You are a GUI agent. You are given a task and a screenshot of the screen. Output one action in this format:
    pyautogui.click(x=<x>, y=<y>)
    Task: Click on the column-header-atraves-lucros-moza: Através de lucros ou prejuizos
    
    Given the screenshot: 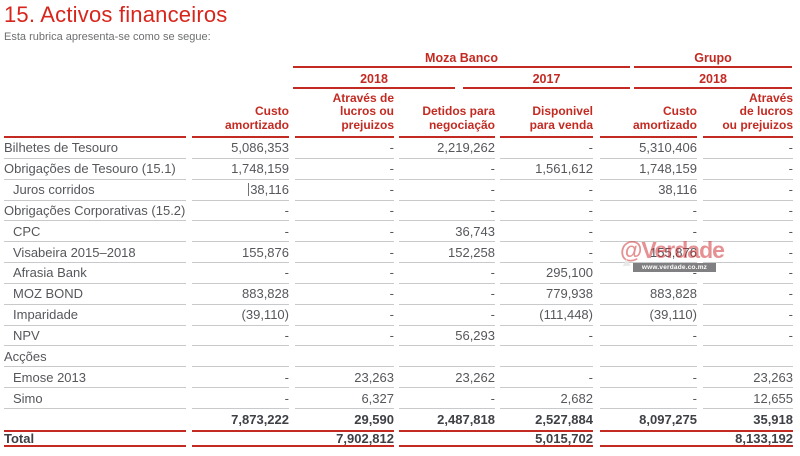 What is the action you would take?
    pyautogui.click(x=344, y=114)
    